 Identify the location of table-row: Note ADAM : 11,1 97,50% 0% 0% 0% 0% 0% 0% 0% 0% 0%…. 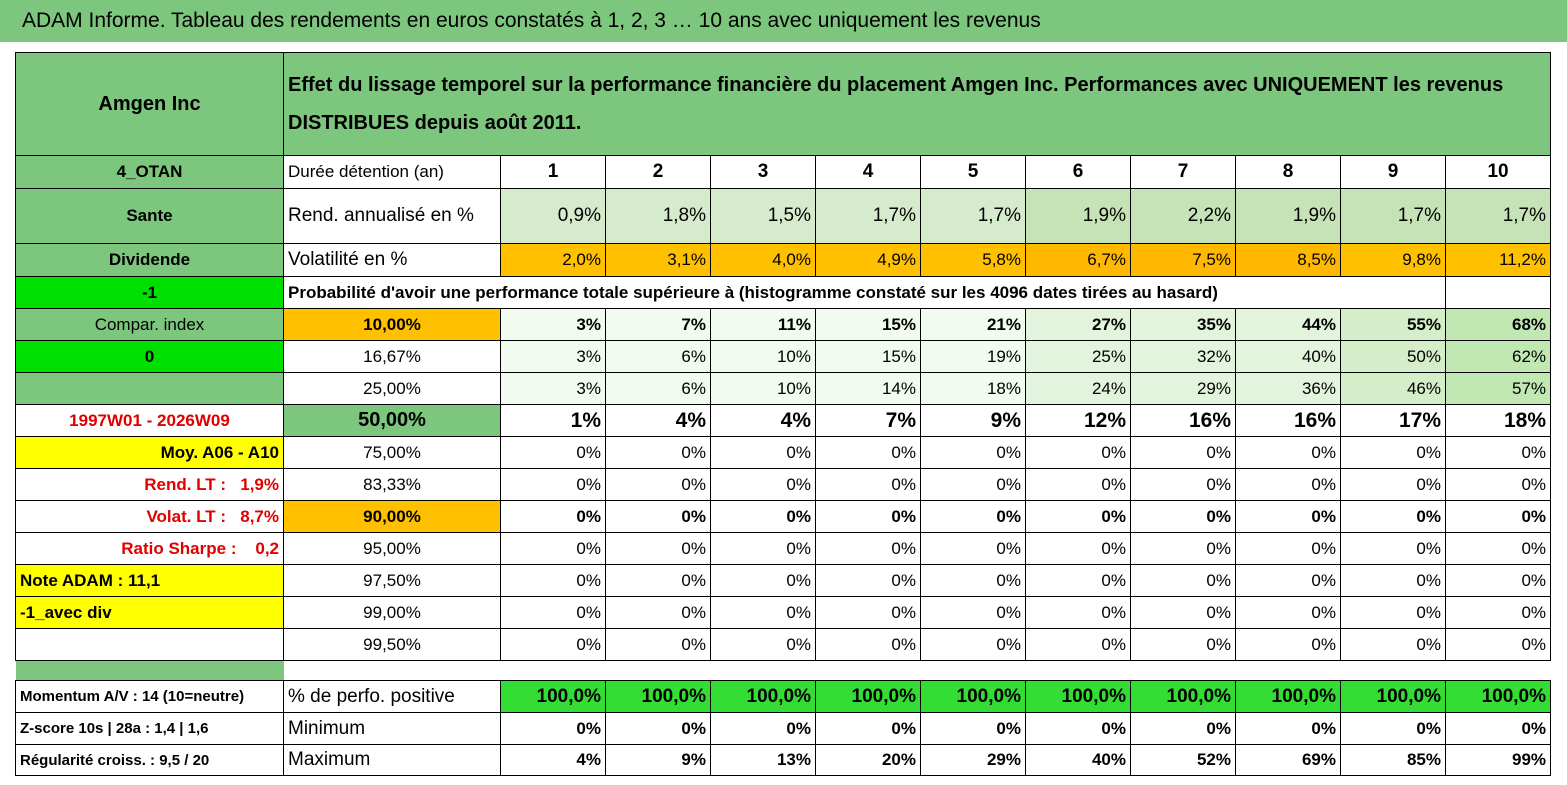
(783, 580).